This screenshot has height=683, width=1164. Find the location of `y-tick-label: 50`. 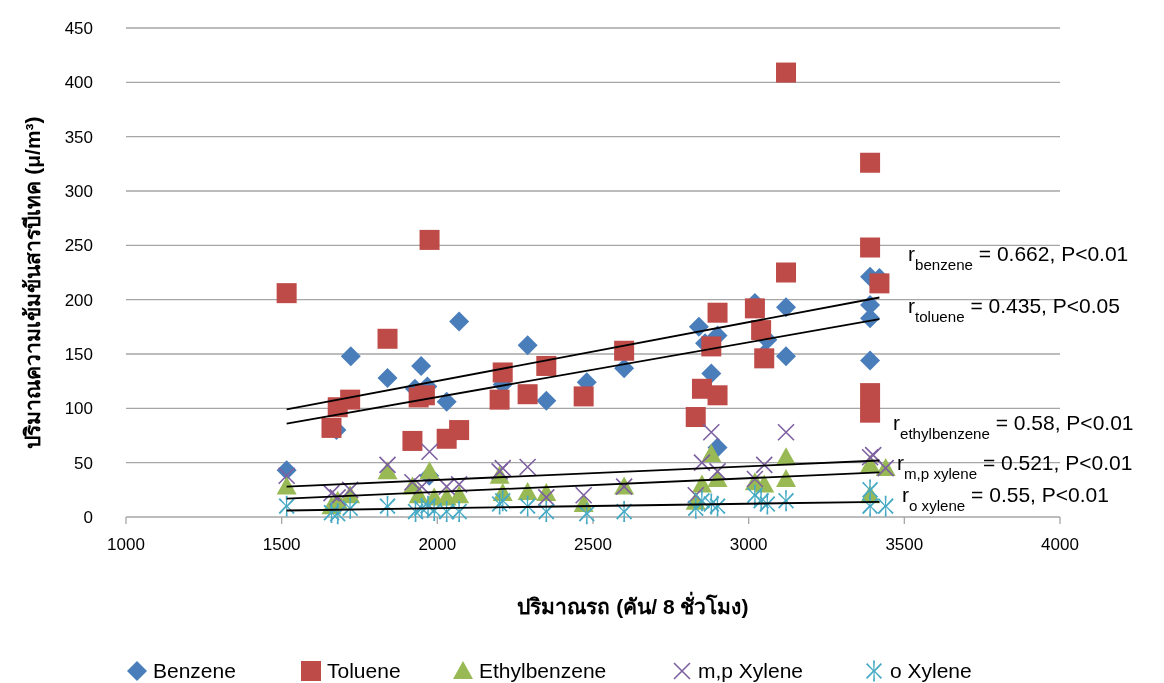

y-tick-label: 50 is located at coordinates (83, 463).